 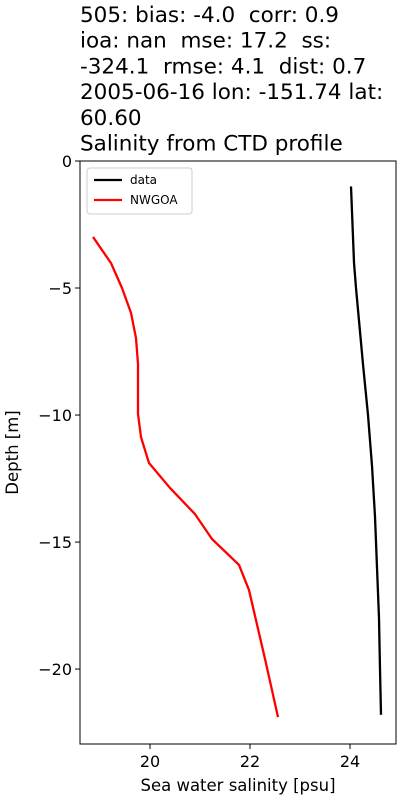 I want to click on y-tick-label: −20, so click(x=55, y=669).